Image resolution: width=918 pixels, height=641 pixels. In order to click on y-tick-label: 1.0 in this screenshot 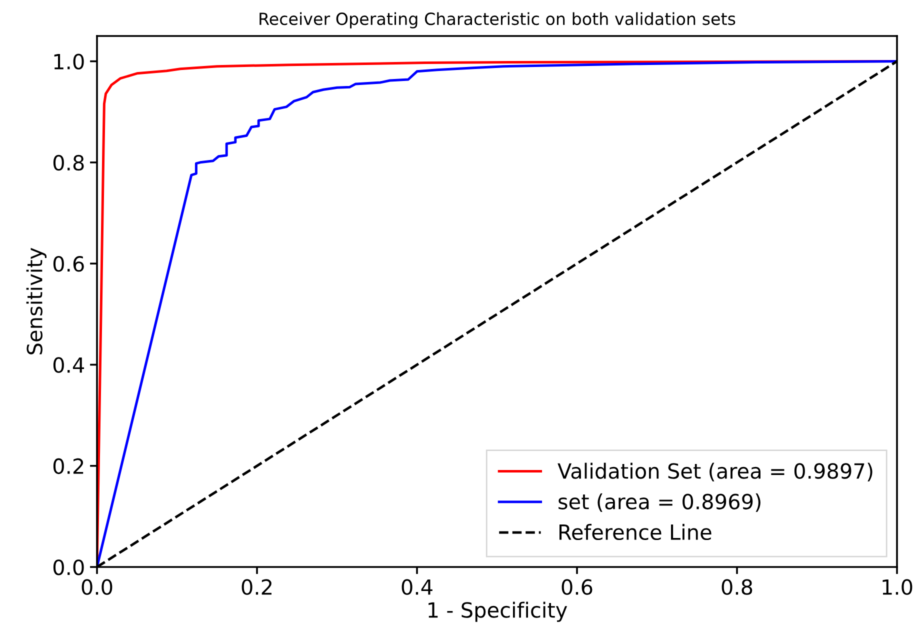, I will do `click(69, 62)`.